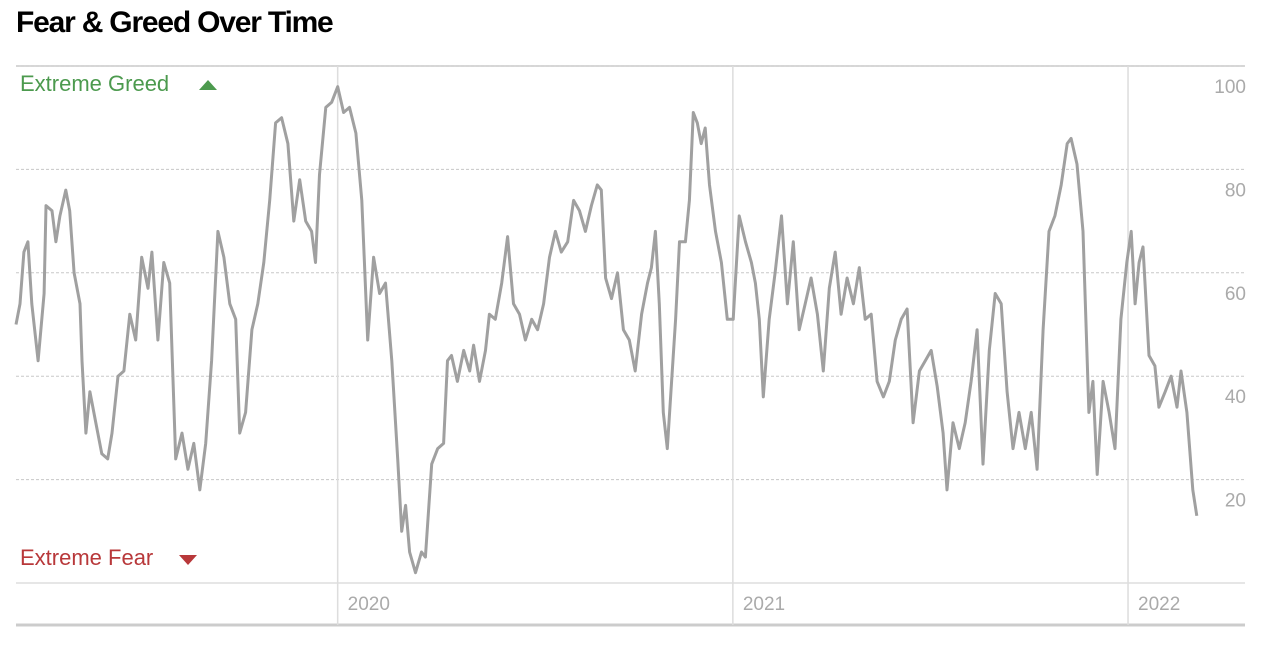  What do you see at coordinates (188, 560) in the screenshot?
I see `fear-arrow` at bounding box center [188, 560].